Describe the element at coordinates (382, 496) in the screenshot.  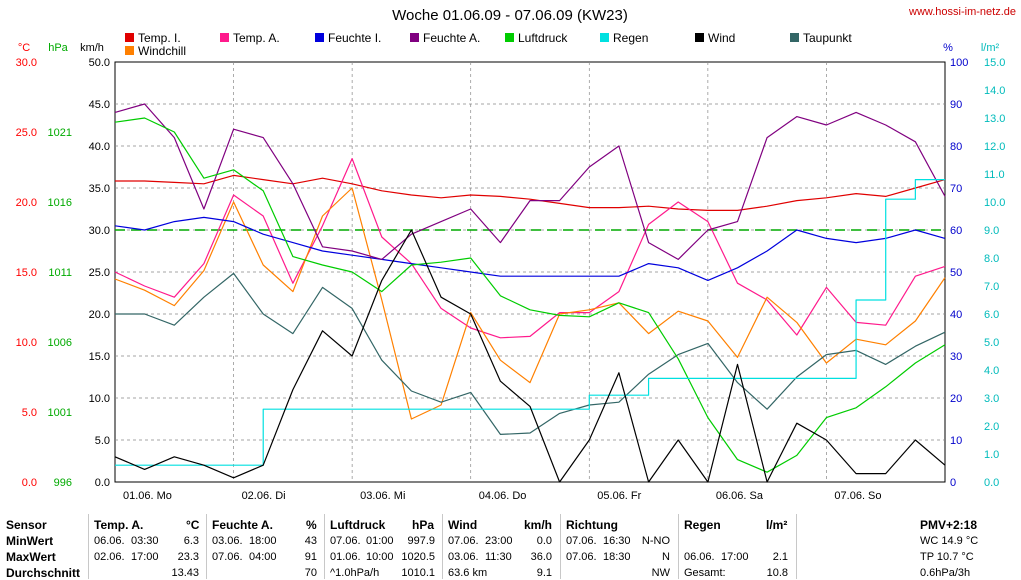
I see `x-tick-label: 03.06. Mi` at that location.